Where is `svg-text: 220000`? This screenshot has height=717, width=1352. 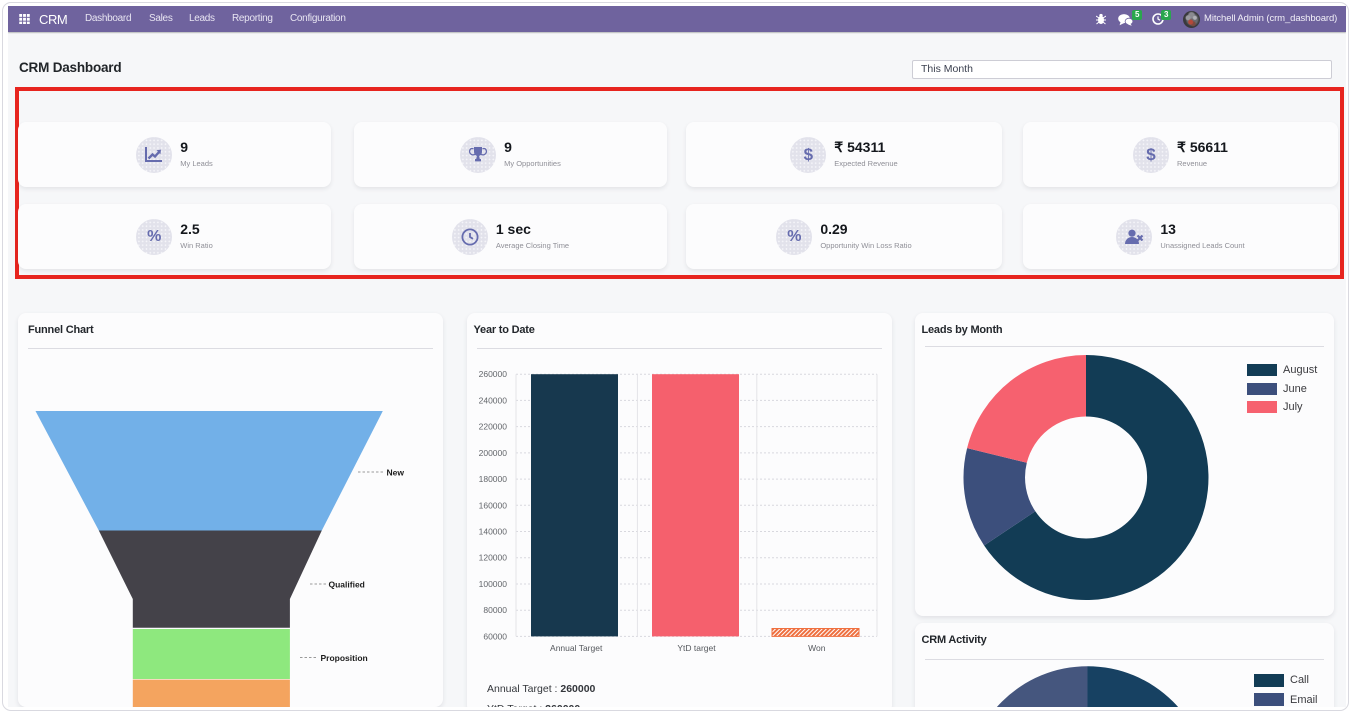 svg-text: 220000 is located at coordinates (493, 427).